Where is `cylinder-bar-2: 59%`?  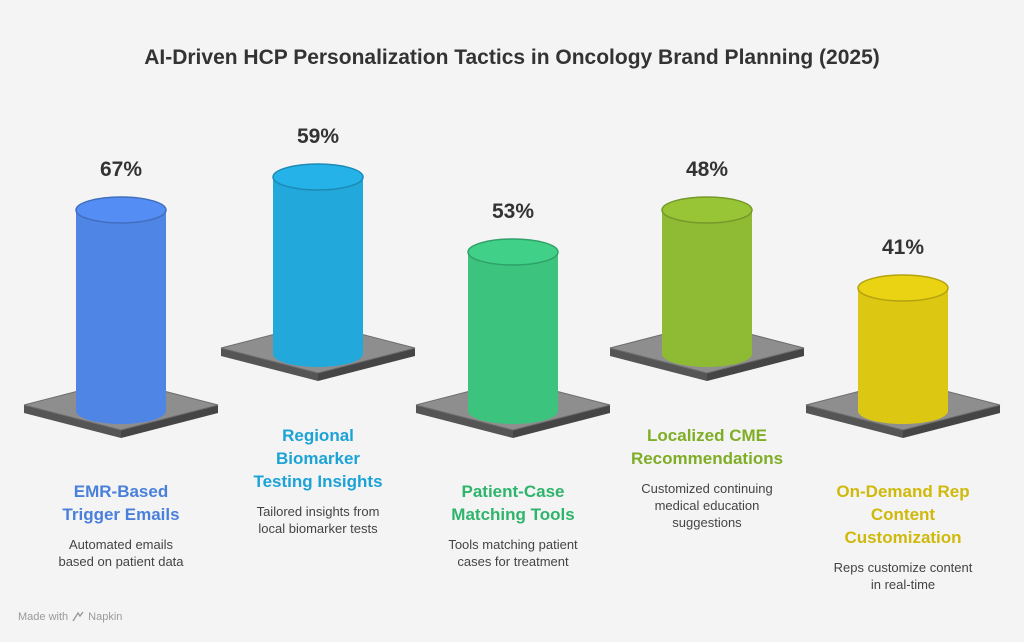 cylinder-bar-2: 59% is located at coordinates (318, 253).